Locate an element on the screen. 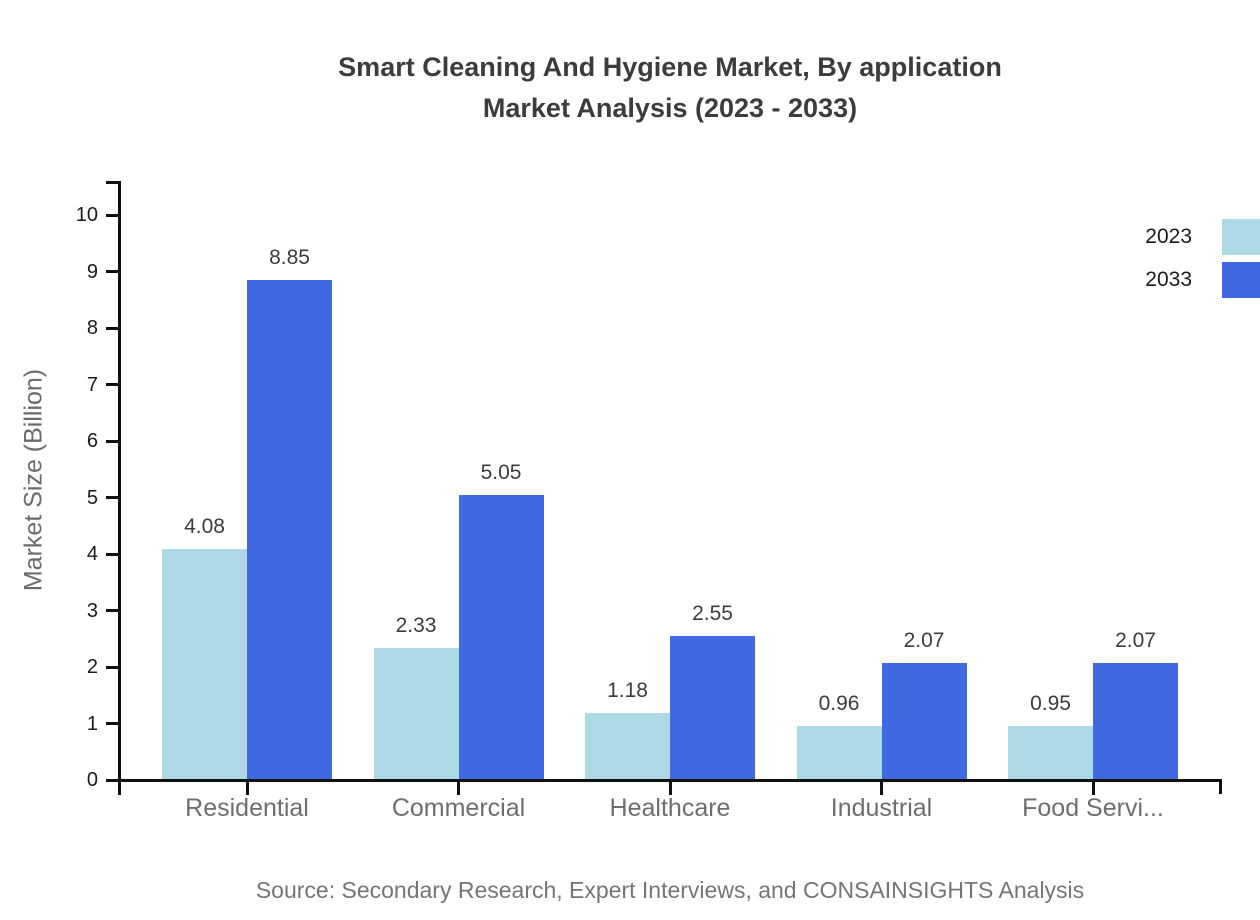 This screenshot has width=1260, height=920. y-tick-label: 5 is located at coordinates (92, 497).